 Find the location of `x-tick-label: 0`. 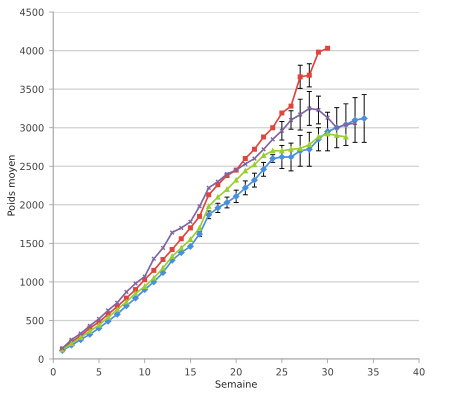

x-tick-label: 0 is located at coordinates (53, 372).